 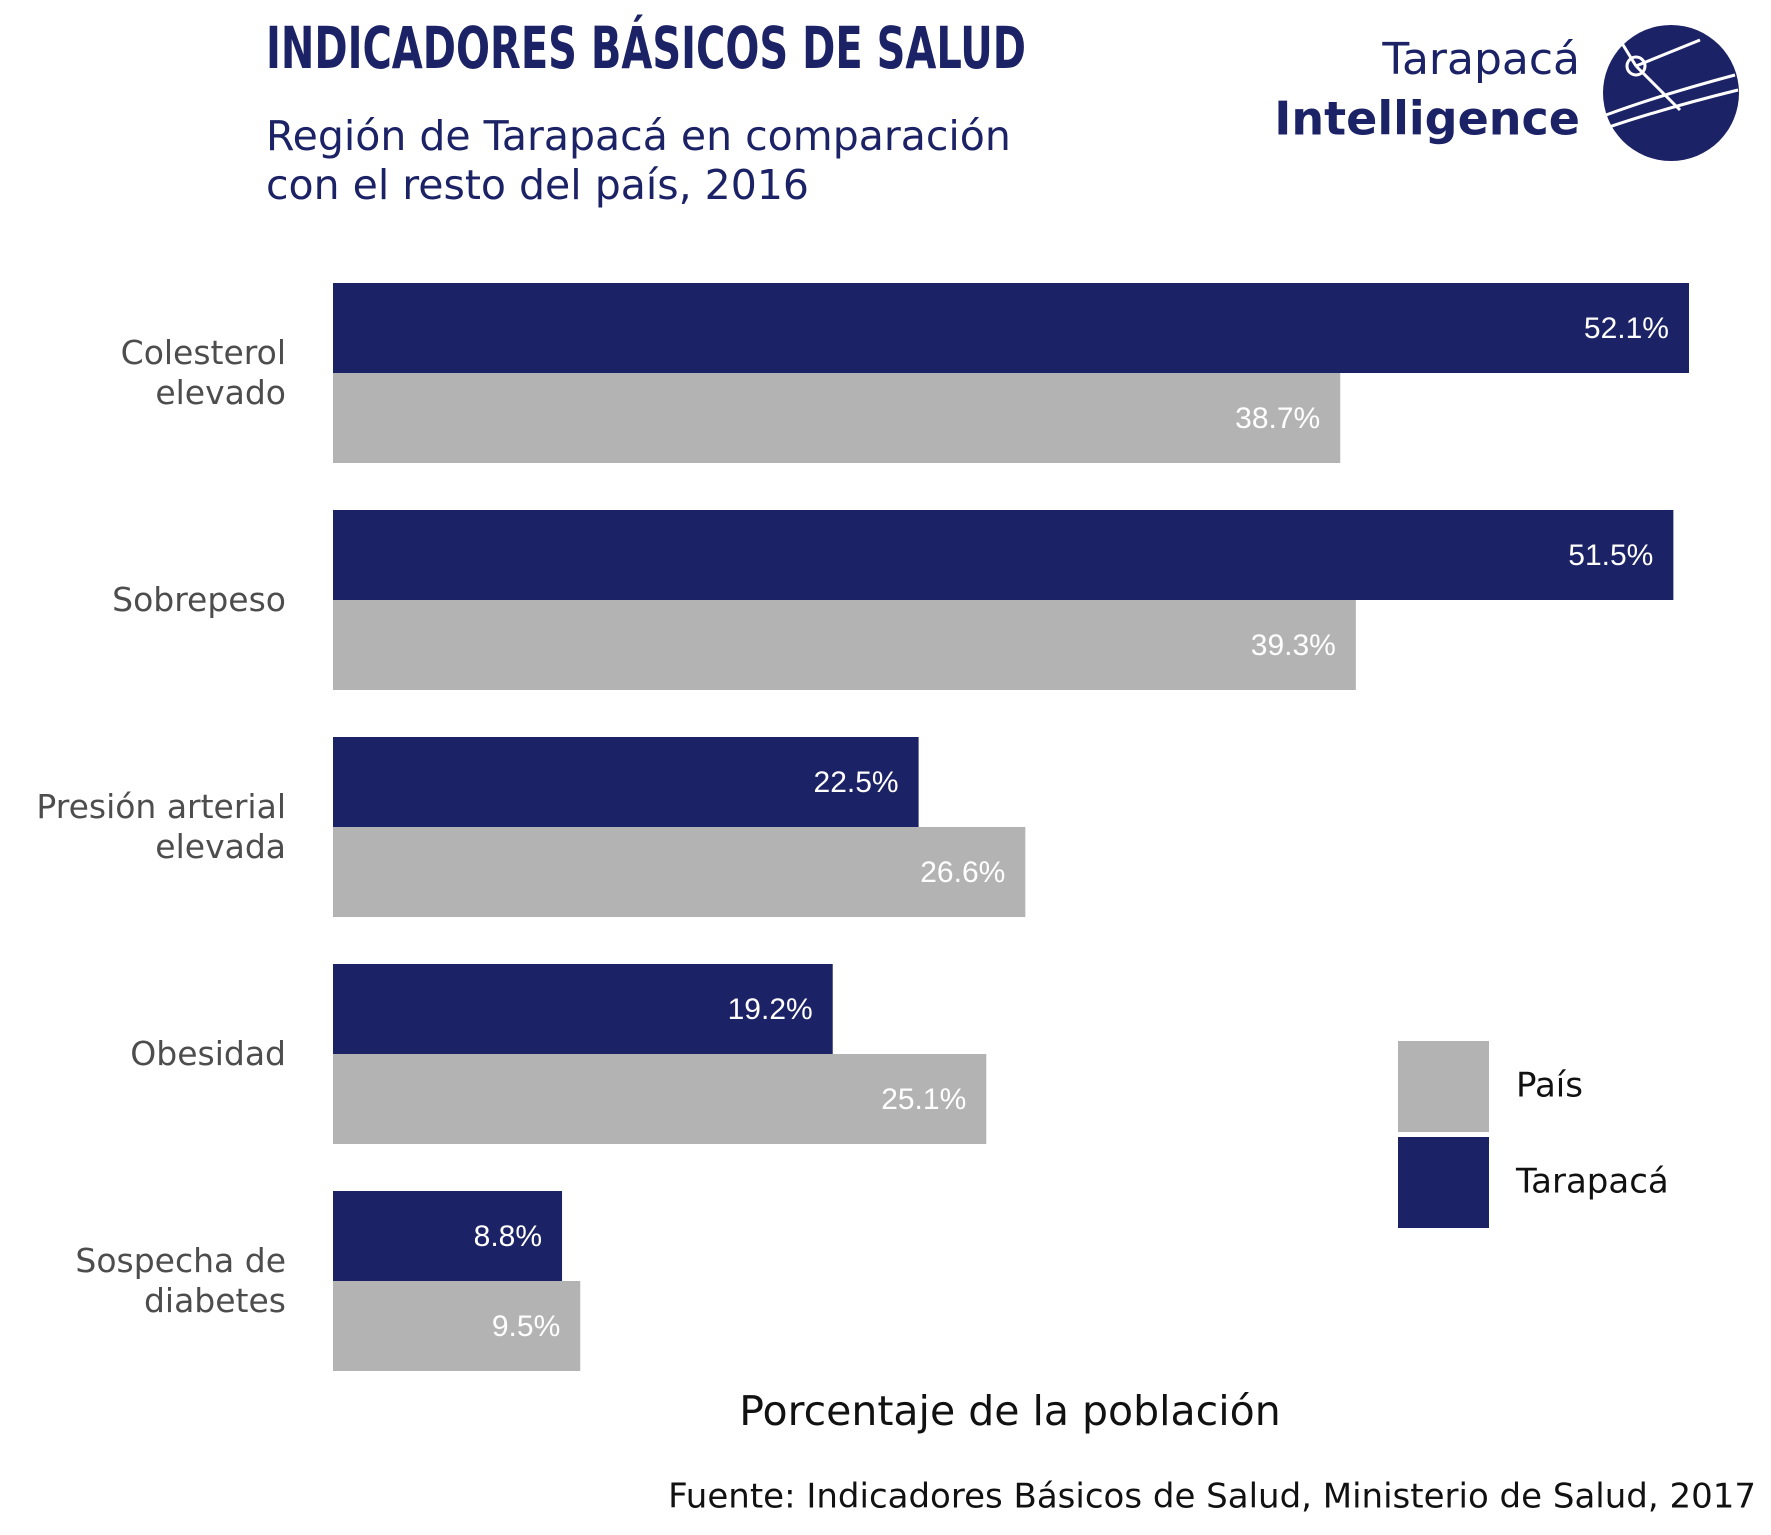 I want to click on logo-text: Intelligence, so click(x=1427, y=119).